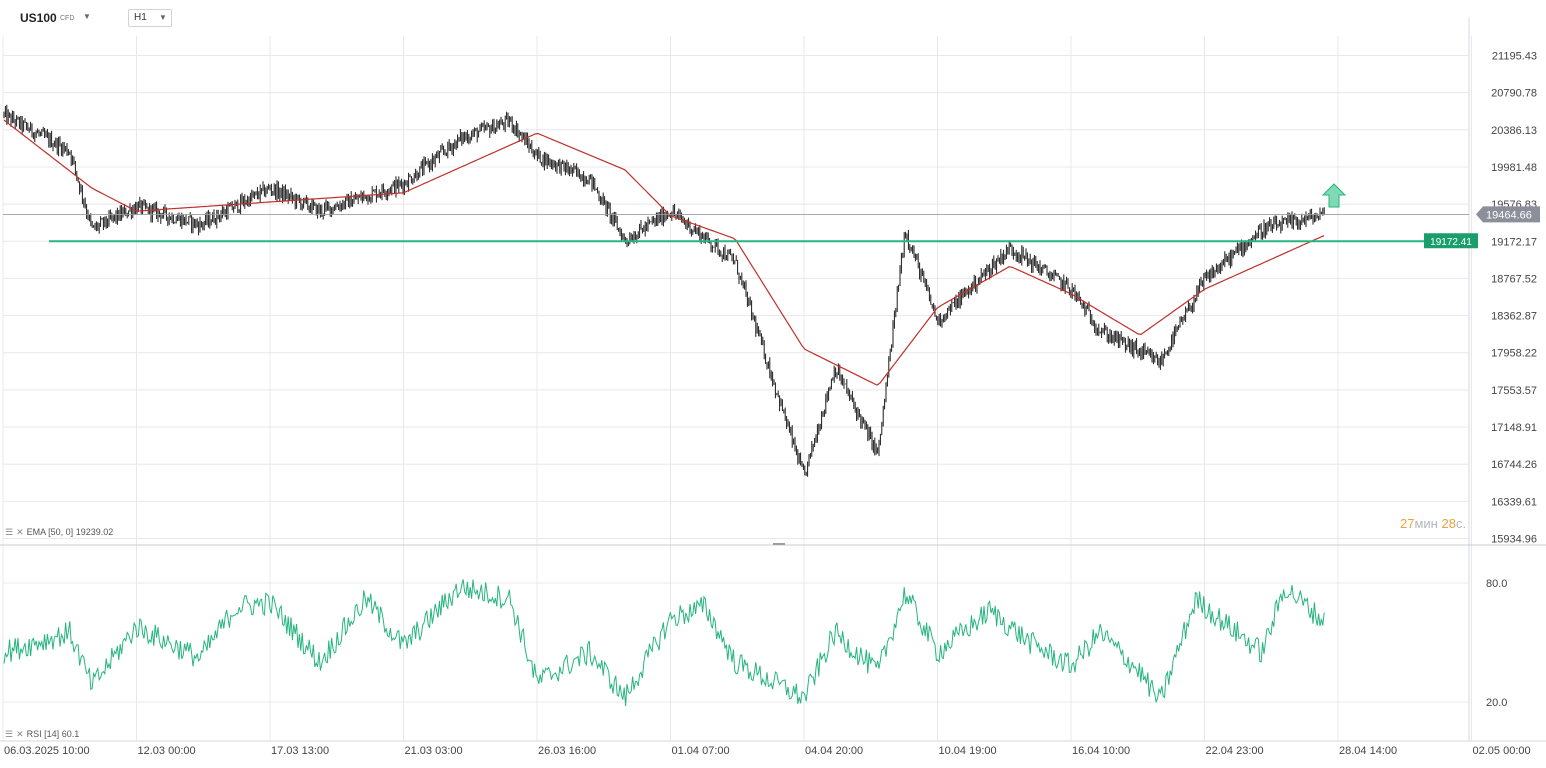 The image size is (1546, 768). I want to click on x-tick-label: 22.04 23:00, so click(1235, 751).